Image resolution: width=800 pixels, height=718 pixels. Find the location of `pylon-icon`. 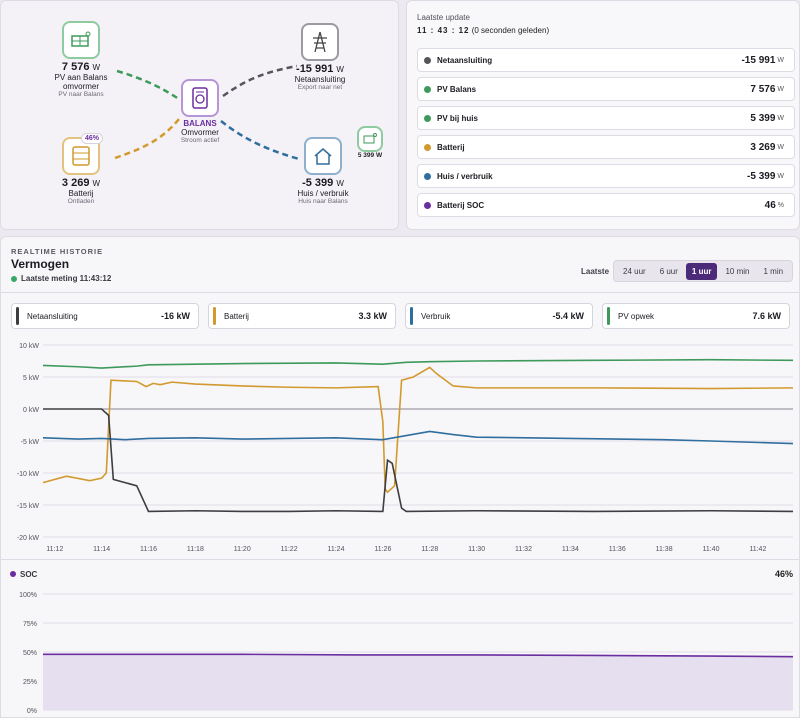

pylon-icon is located at coordinates (320, 42).